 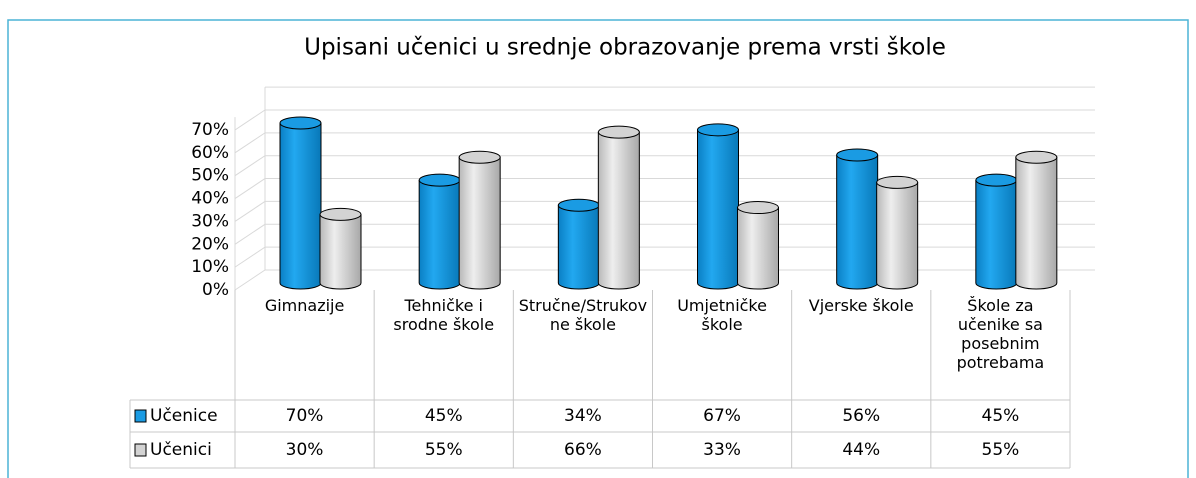 I want to click on y-tick-label: 0%, so click(x=215, y=290).